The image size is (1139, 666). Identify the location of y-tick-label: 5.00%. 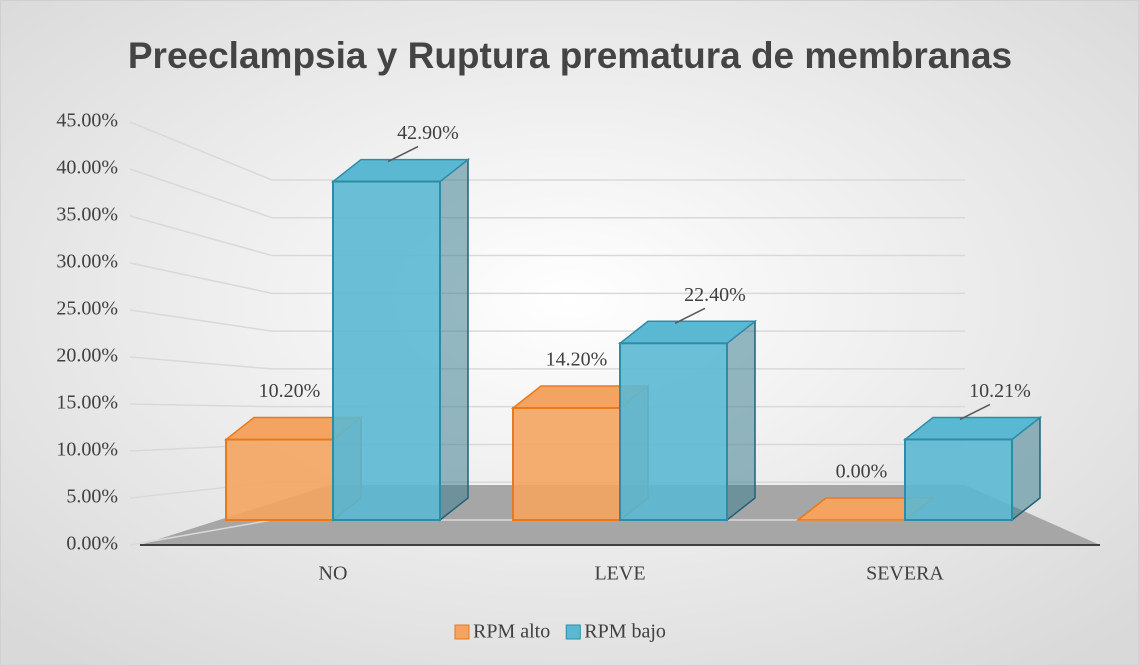
(92, 497).